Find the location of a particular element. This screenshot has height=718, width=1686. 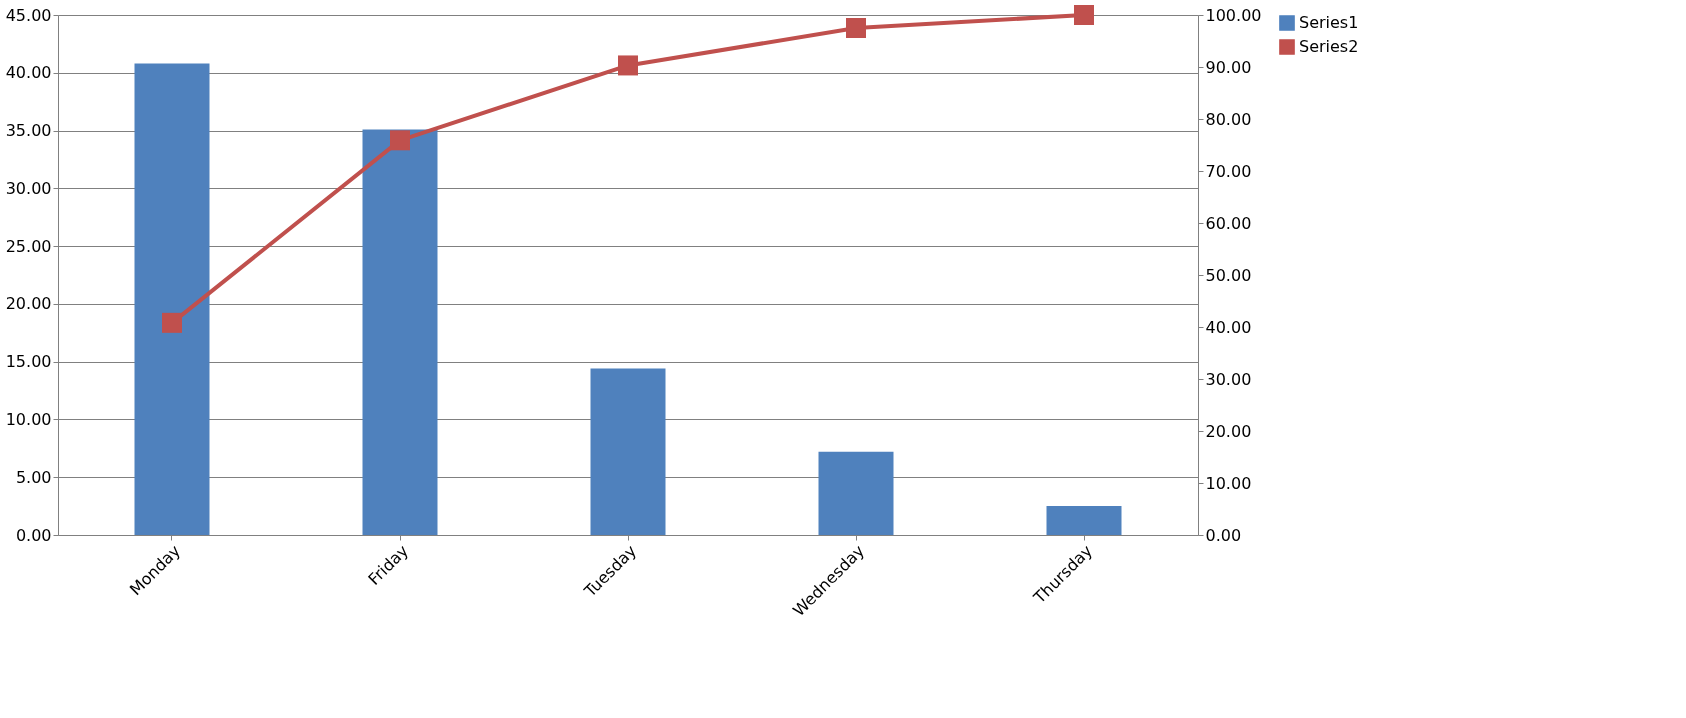

y2-tick-label: 50.00 is located at coordinates (1228, 275).